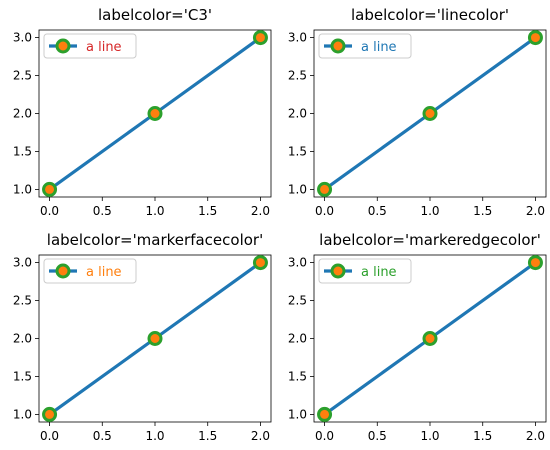  What do you see at coordinates (430, 240) in the screenshot?
I see `subplot-title: labelcolor='markeredgecolor'` at bounding box center [430, 240].